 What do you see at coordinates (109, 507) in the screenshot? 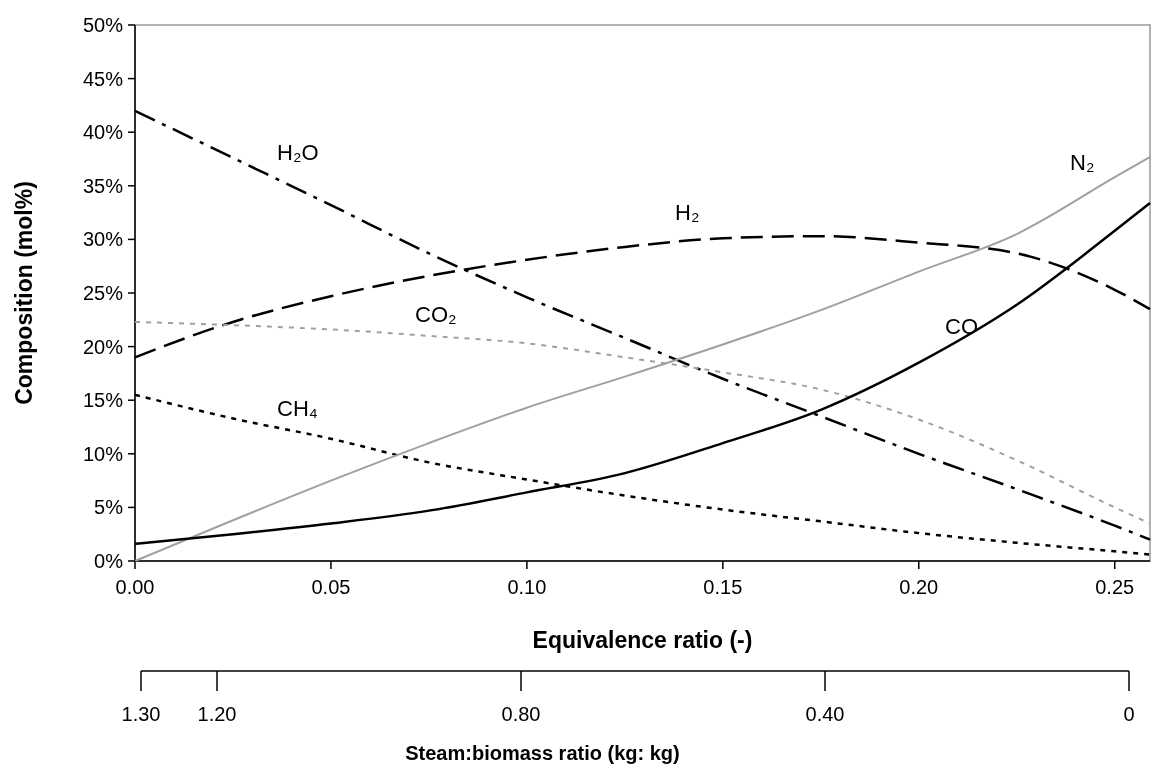
I see `y-tick-label: 5%` at bounding box center [109, 507].